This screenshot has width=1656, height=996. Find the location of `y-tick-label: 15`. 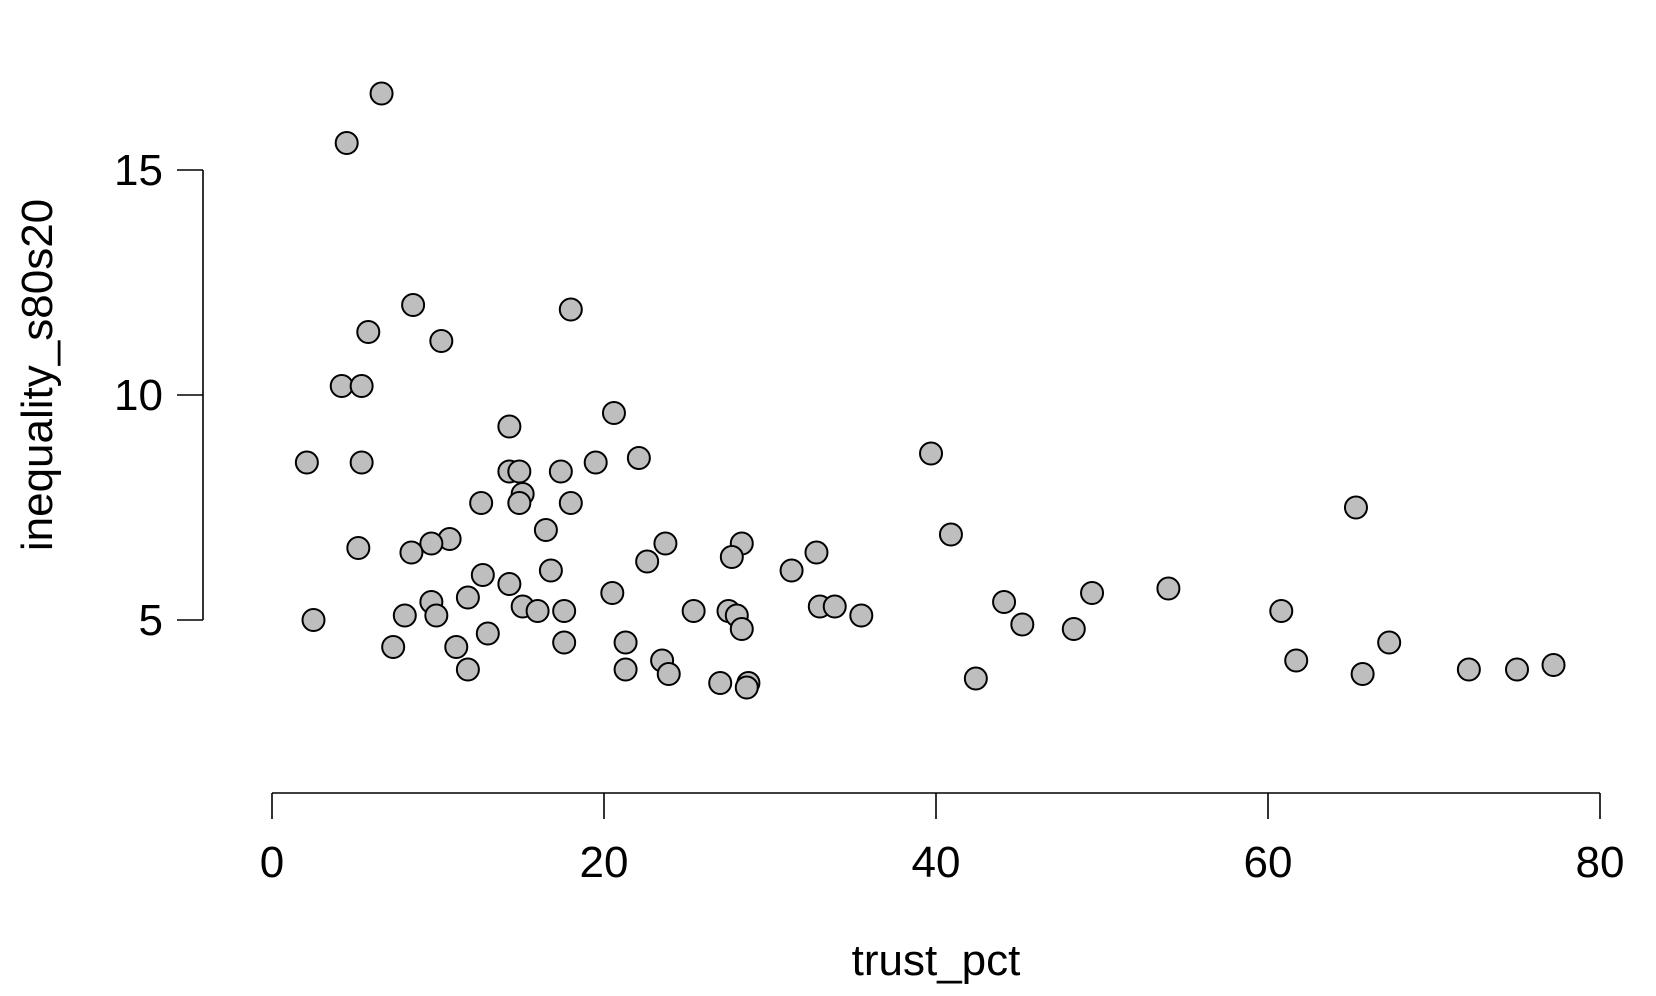

y-tick-label: 15 is located at coordinates (138, 170).